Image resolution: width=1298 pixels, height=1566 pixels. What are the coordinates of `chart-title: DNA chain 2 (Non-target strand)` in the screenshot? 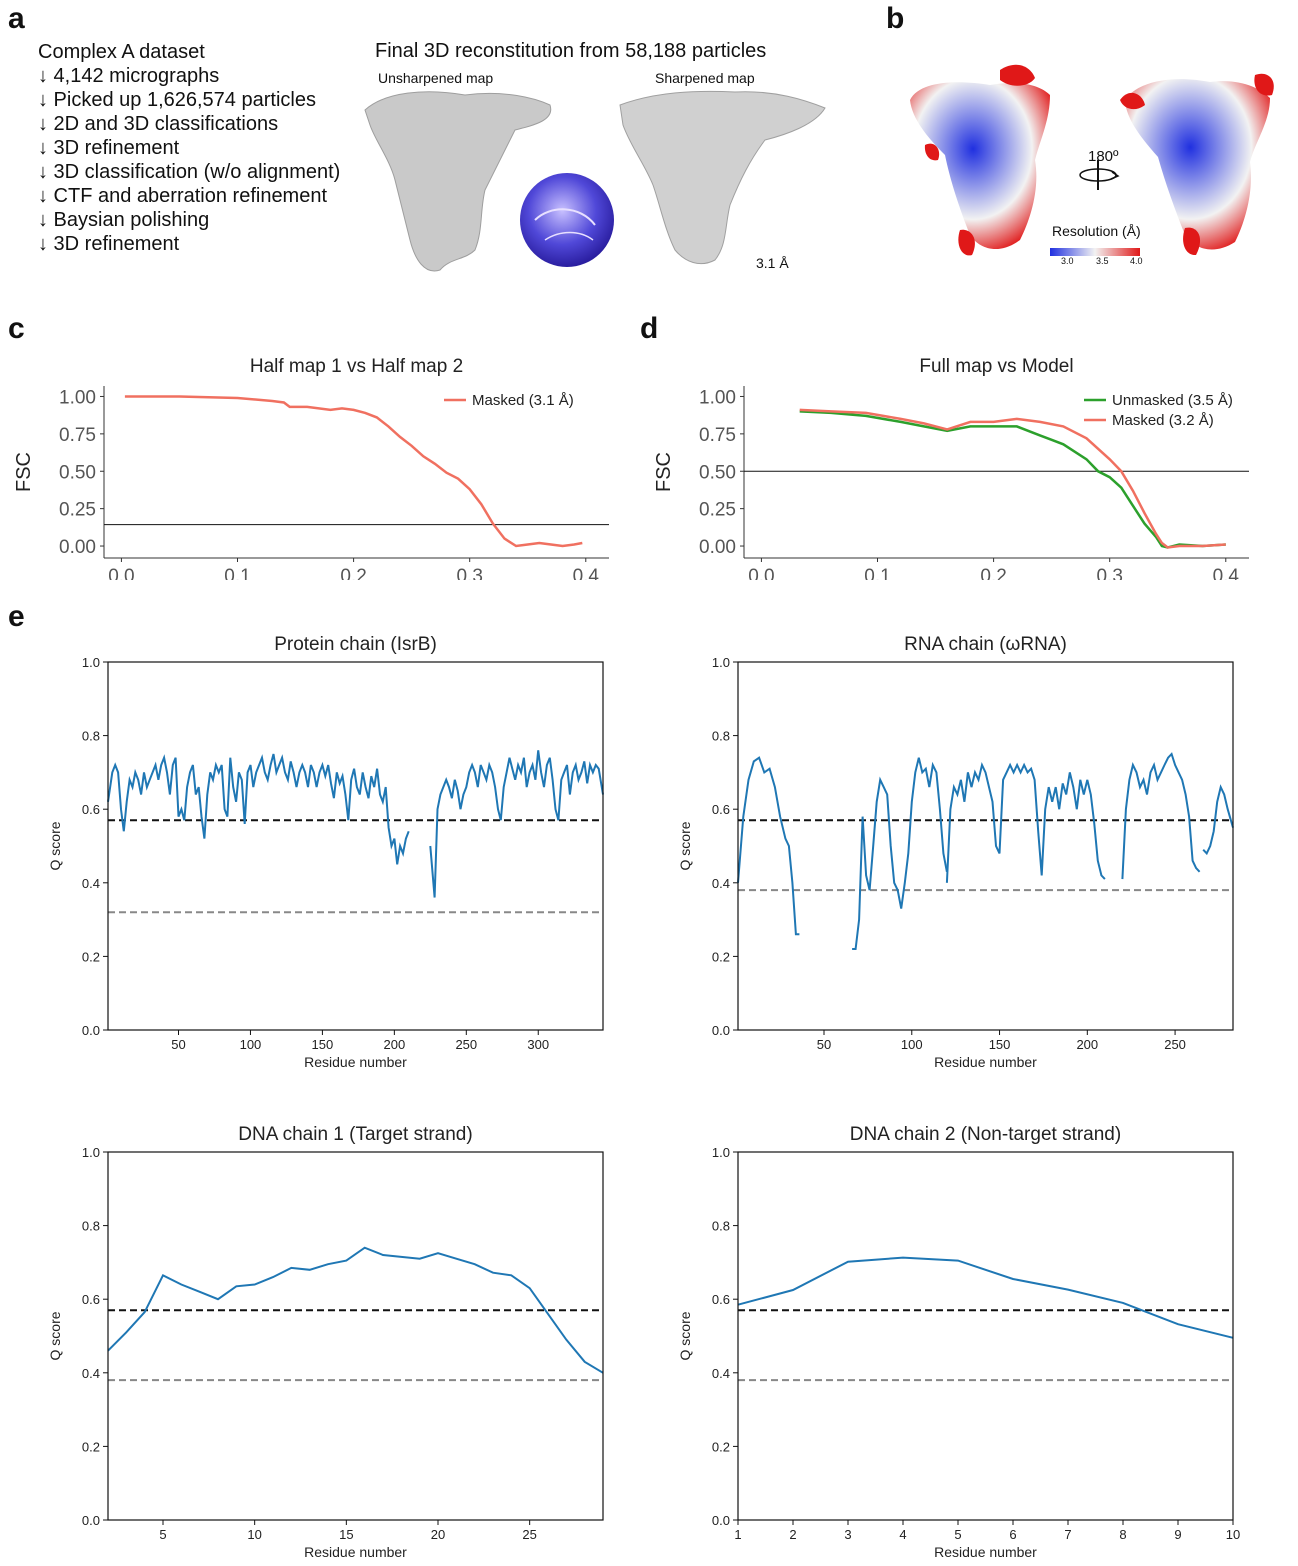 It's located at (985, 1134).